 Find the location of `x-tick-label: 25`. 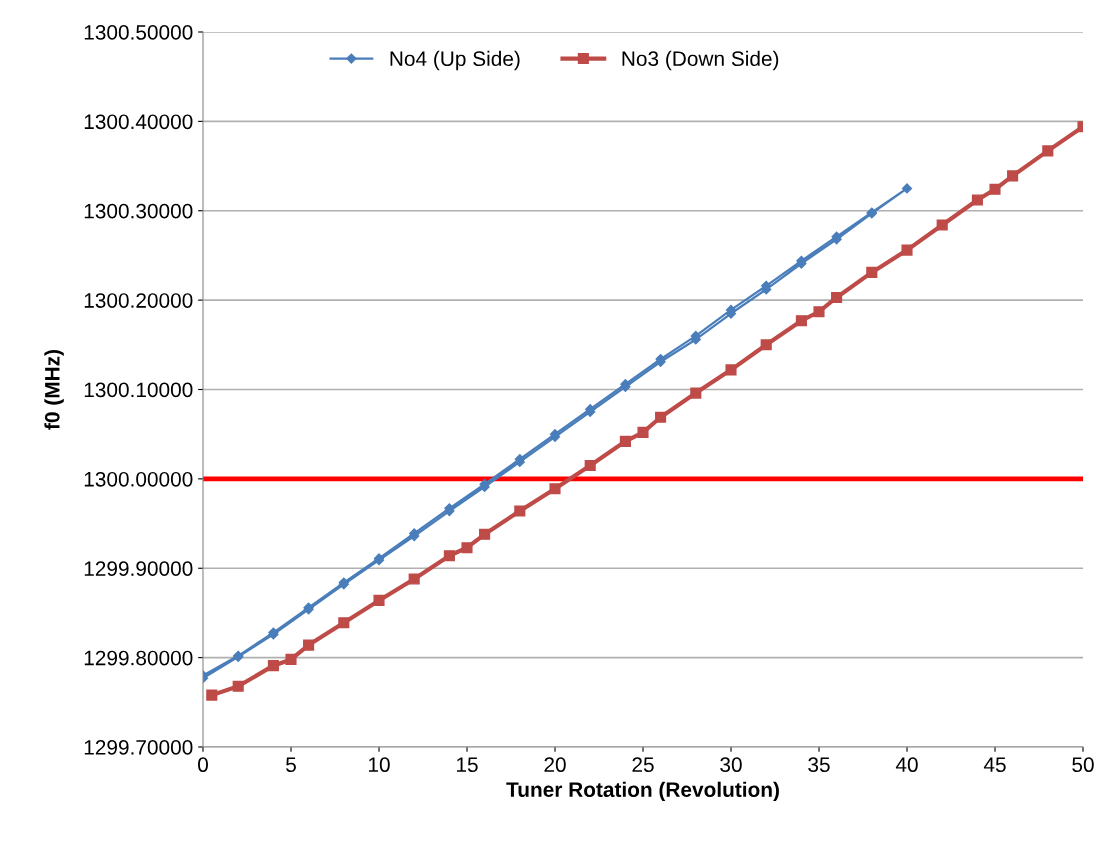

x-tick-label: 25 is located at coordinates (643, 765).